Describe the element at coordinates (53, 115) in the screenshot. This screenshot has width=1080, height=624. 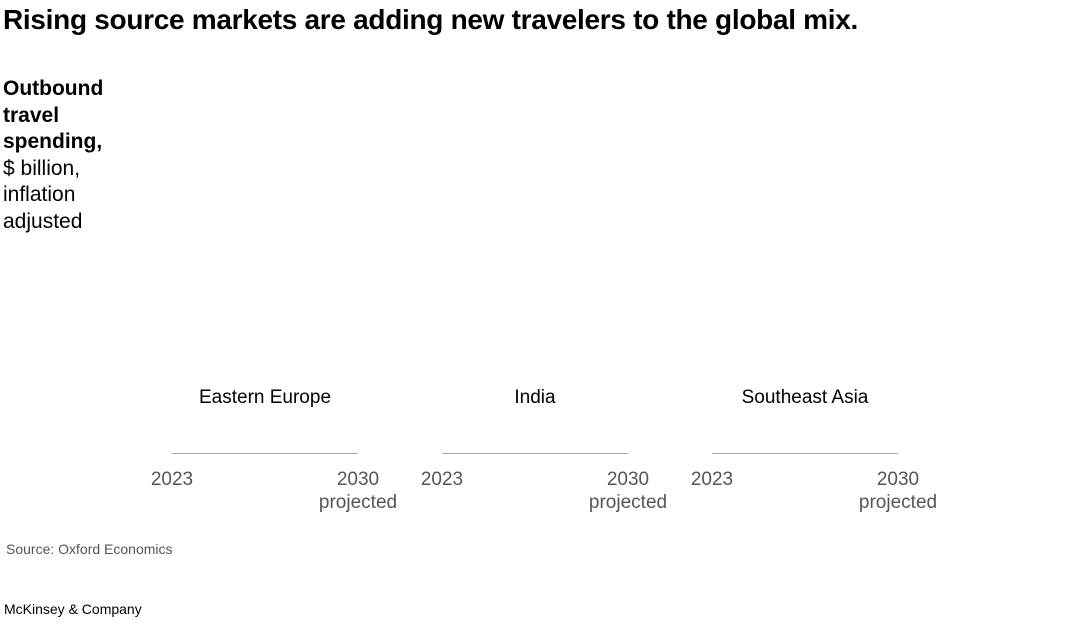
I see `y-label-bold: Outbound travel spending,` at that location.